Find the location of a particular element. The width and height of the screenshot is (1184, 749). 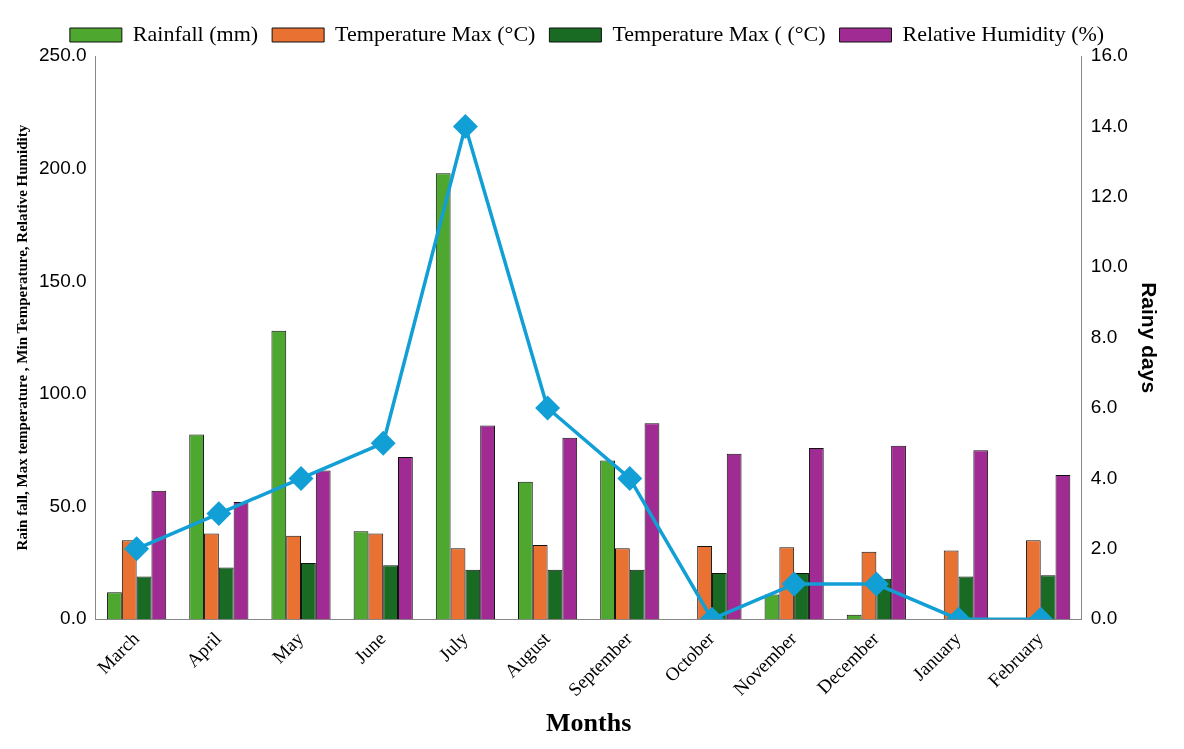

legend-label: Relative Humidity (%) is located at coordinates (1003, 33).